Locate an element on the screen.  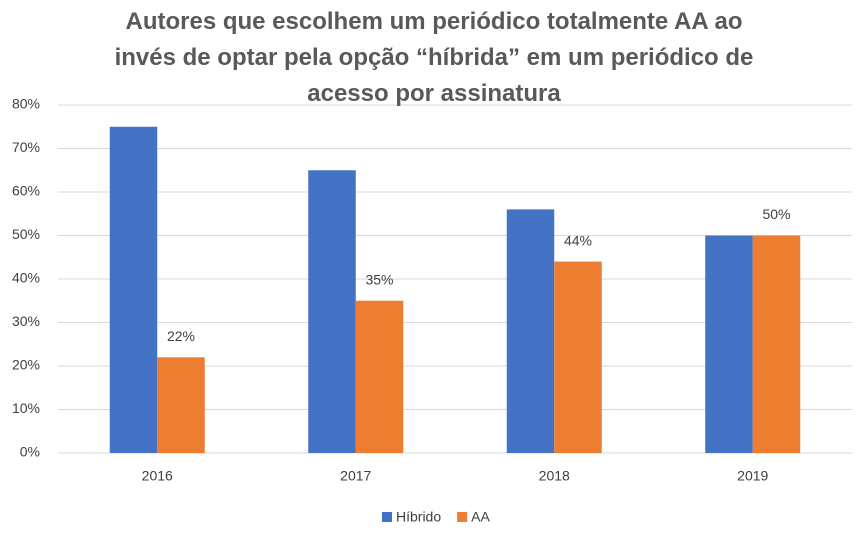
y-tick-label: 70% is located at coordinates (26, 147).